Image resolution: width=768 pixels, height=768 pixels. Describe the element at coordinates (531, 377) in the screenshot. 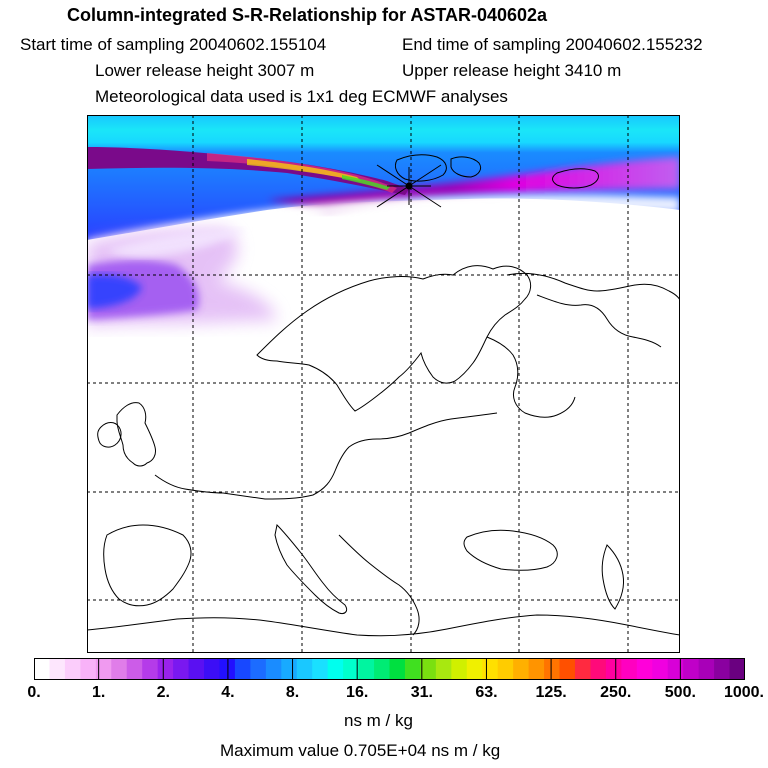

I see `finland-russia-coastline` at that location.